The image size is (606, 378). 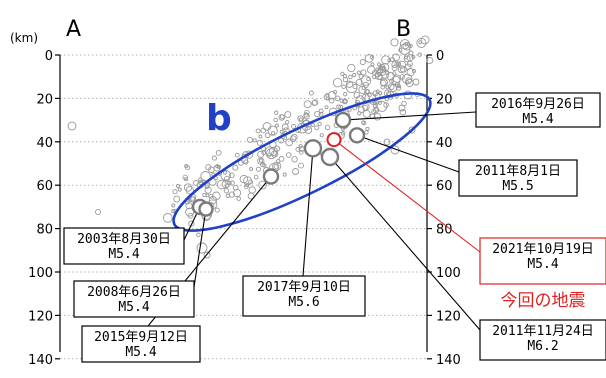 What do you see at coordinates (444, 186) in the screenshot?
I see `right-tick-label: 60` at bounding box center [444, 186].